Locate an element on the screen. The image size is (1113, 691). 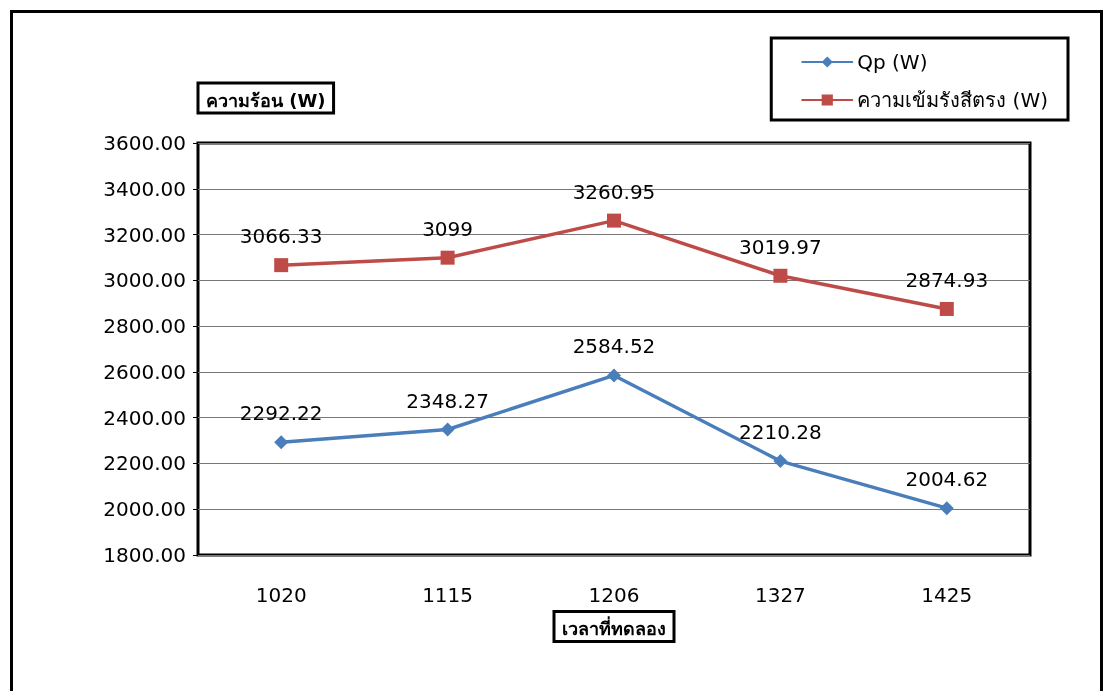
data-label: 2210.28 is located at coordinates (780, 432).